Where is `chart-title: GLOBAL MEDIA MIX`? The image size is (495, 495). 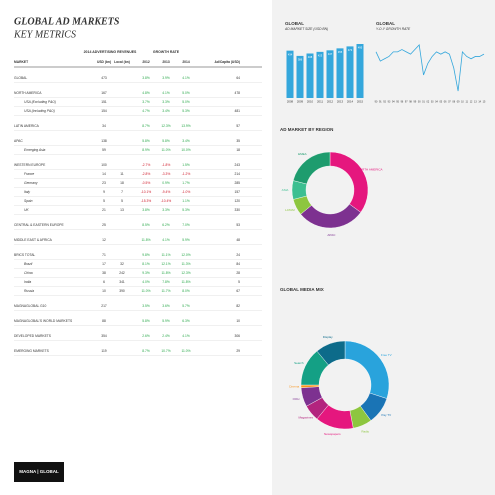
chart-title: GLOBAL MEDIA MIX is located at coordinates (302, 289).